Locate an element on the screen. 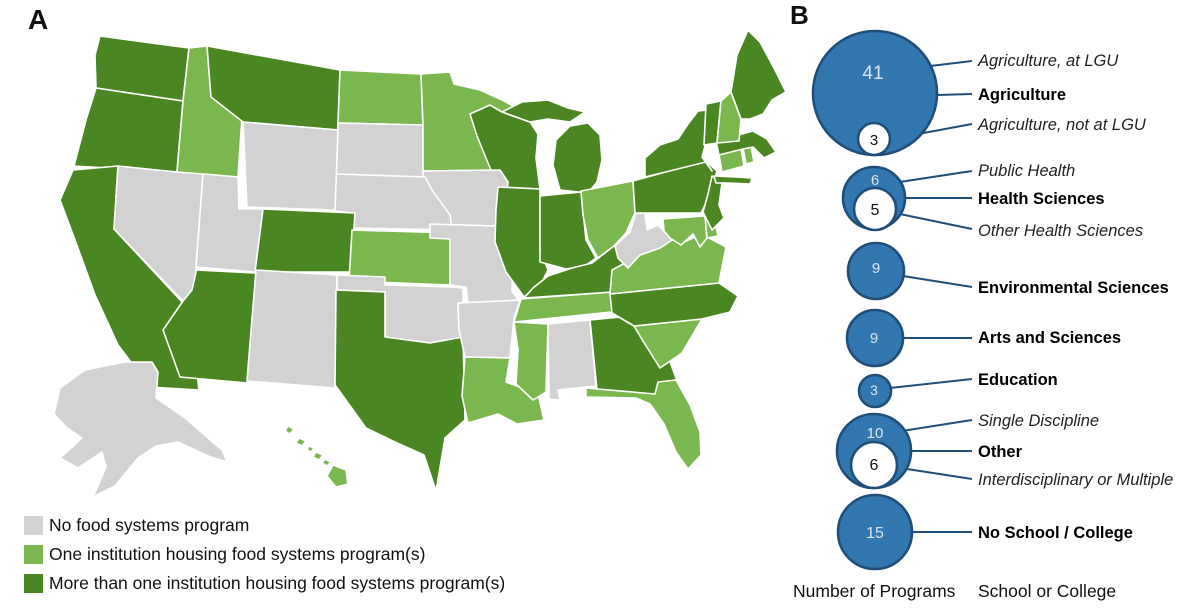 The width and height of the screenshot is (1200, 611). value-arts-and-sciences: 9 is located at coordinates (874, 338).